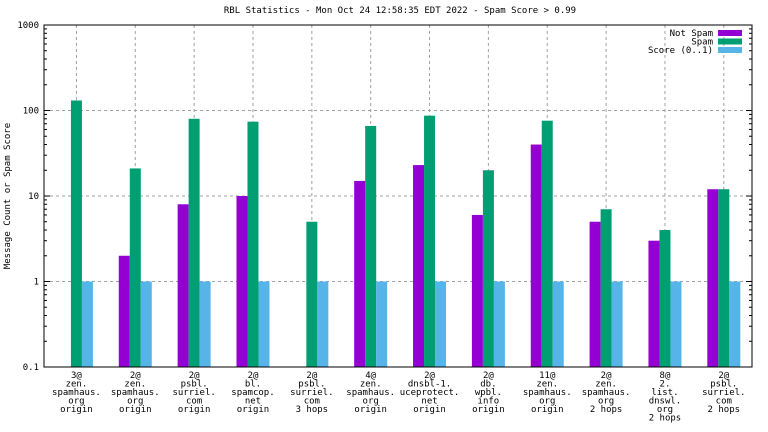 The image size is (768, 432). I want to click on x-tick-label-line: net, so click(429, 402).